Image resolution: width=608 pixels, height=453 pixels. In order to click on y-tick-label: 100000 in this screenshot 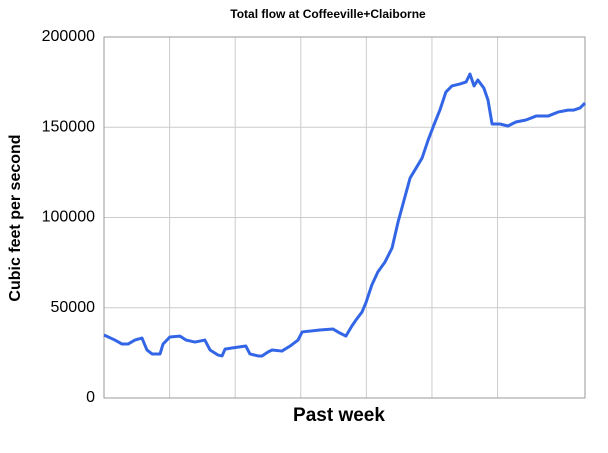, I will do `click(68, 217)`.